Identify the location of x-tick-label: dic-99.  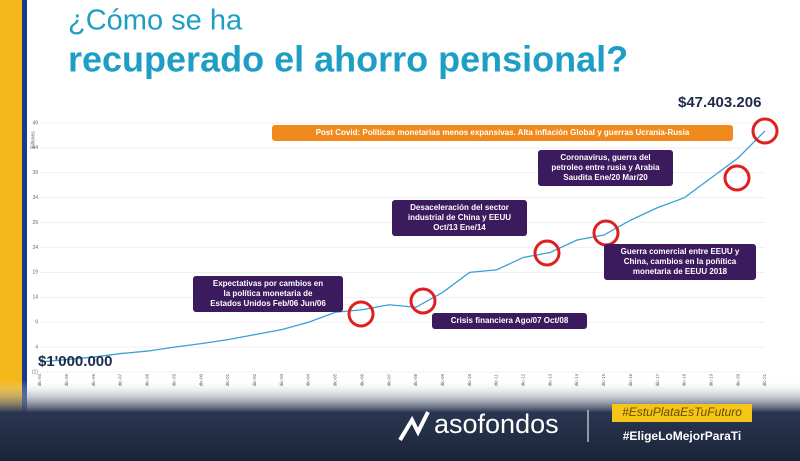
(173, 379).